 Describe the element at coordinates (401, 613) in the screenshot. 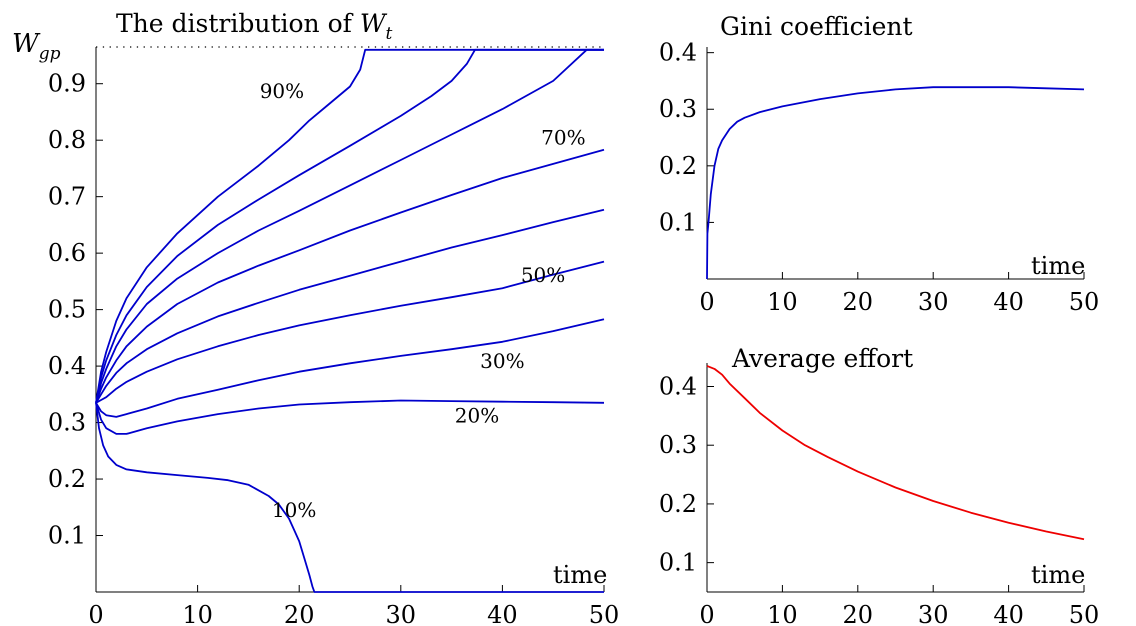

I see `left-x-tick-label: 30` at that location.